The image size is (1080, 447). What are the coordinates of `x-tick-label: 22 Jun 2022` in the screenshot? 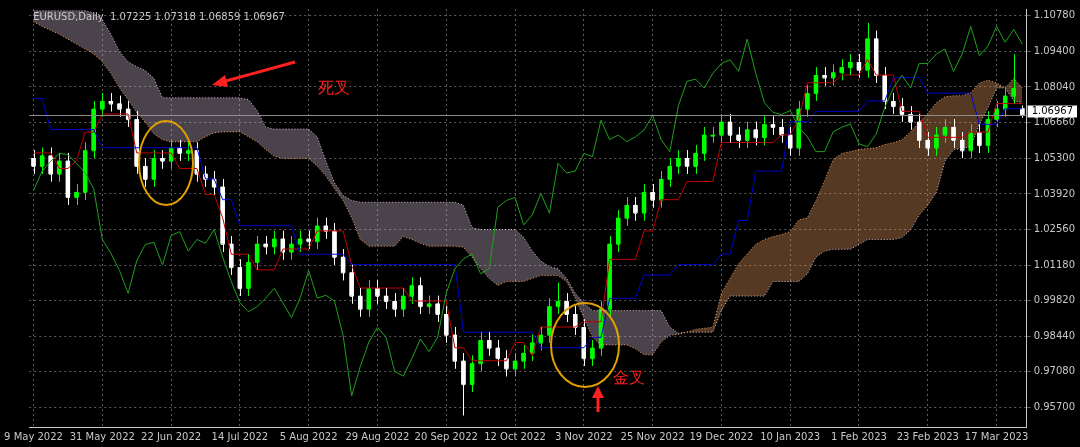 It's located at (171, 436).